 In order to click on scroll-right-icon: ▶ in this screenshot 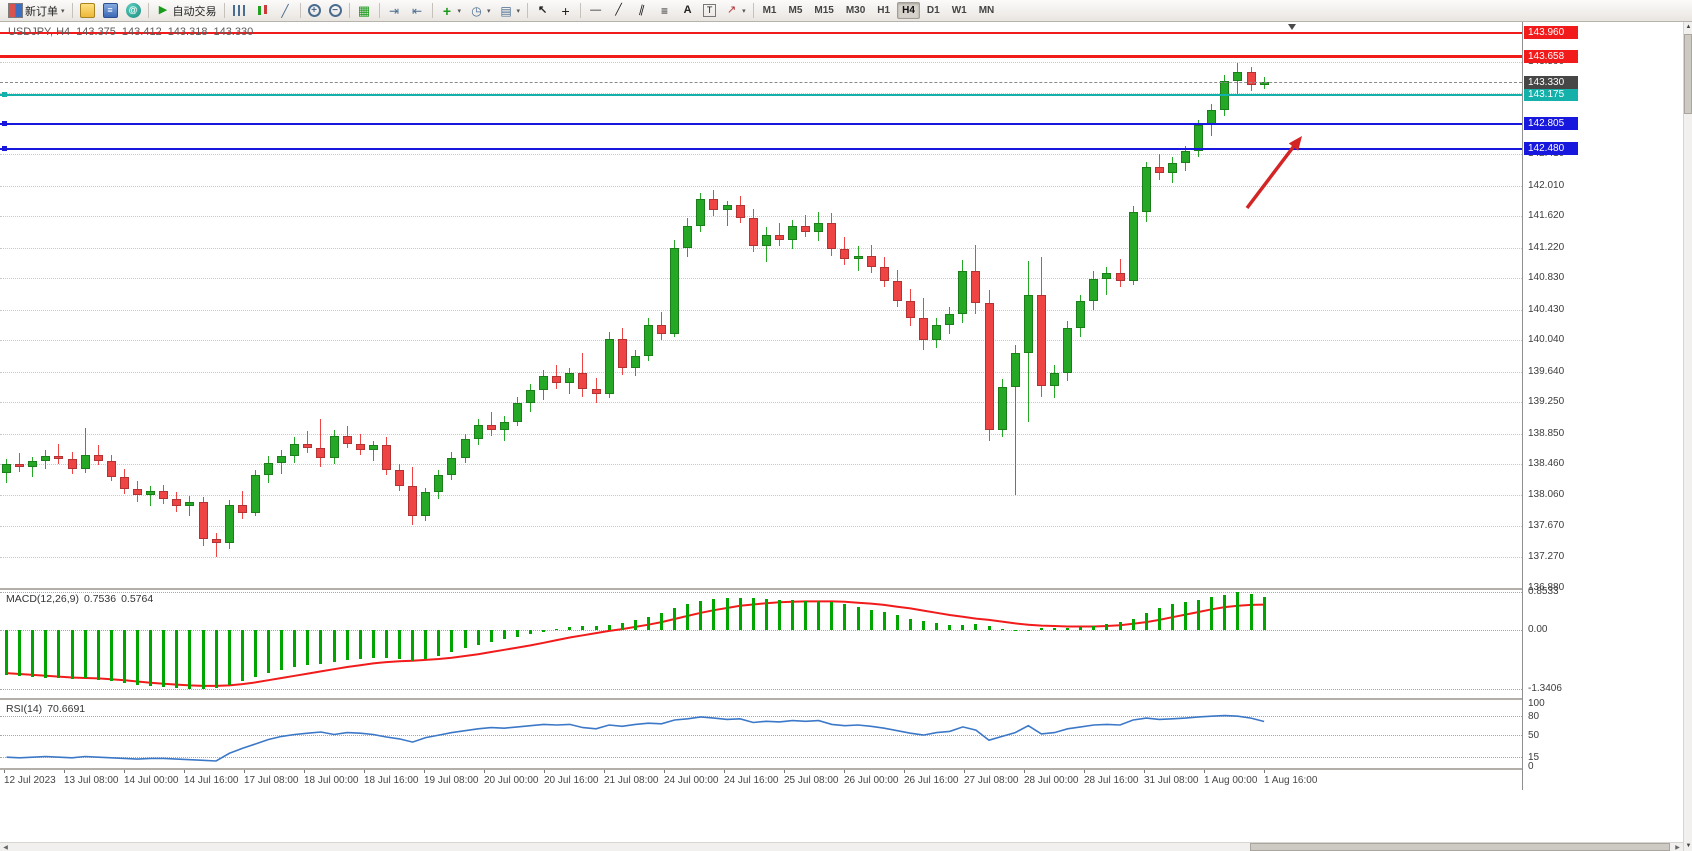, I will do `click(1677, 848)`.